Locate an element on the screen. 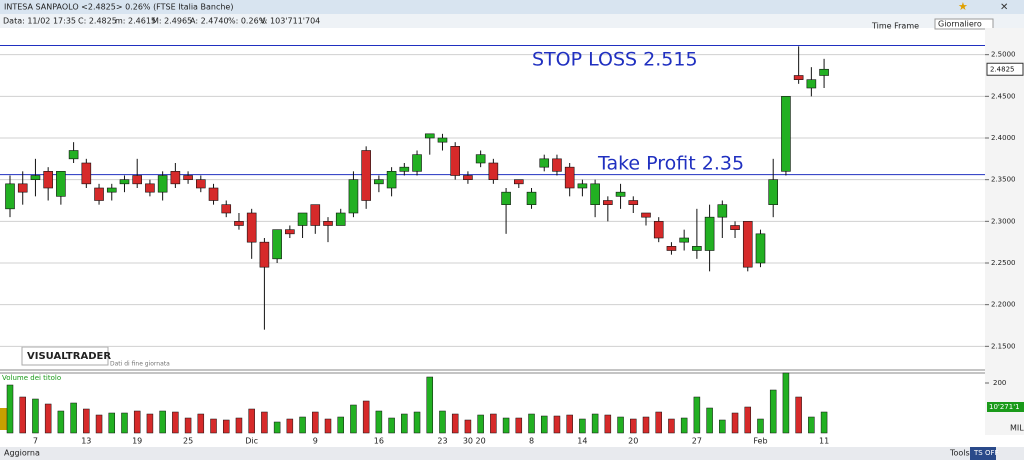 Image resolution: width=1024 pixels, height=460 pixels. timeframe-label: Time Frame is located at coordinates (895, 26).